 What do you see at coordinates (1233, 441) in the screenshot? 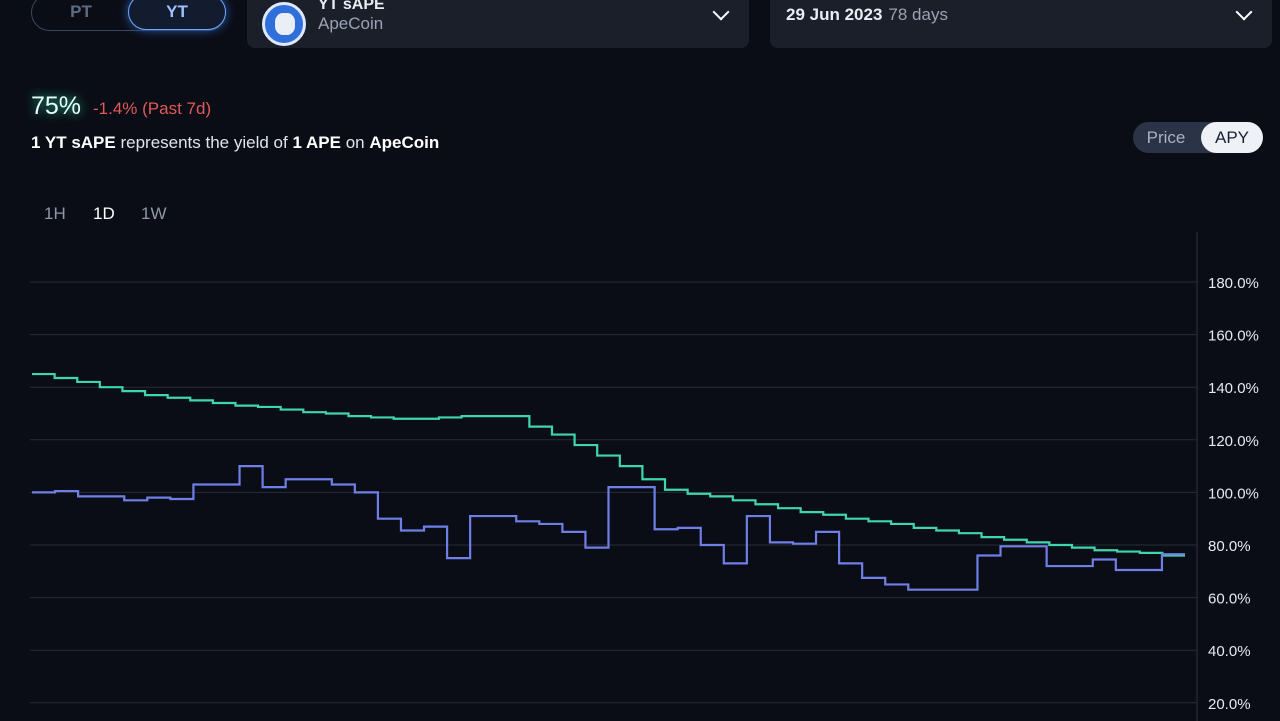
I see `y-tick-label: 120.0%` at bounding box center [1233, 441].